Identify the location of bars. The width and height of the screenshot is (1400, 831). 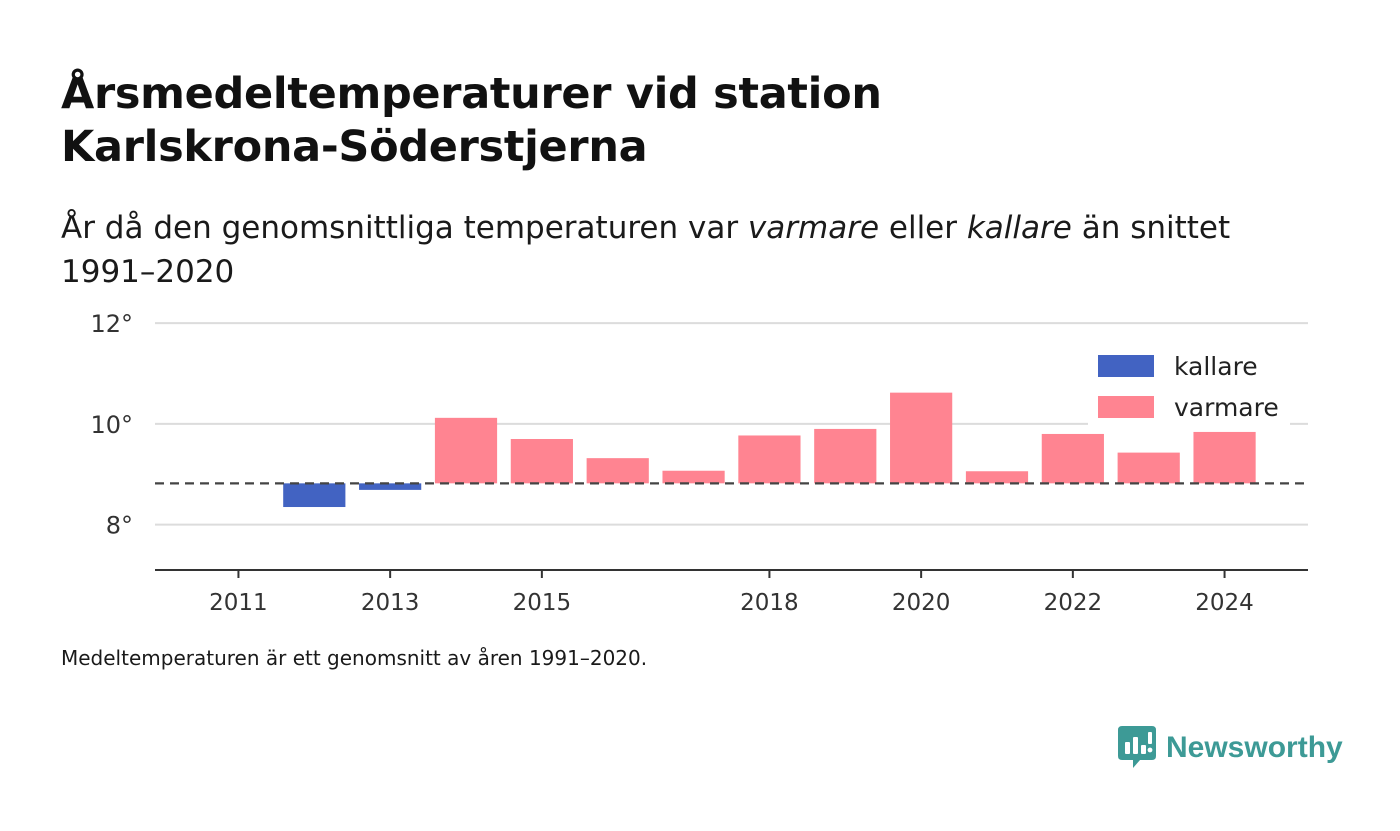
(769, 450).